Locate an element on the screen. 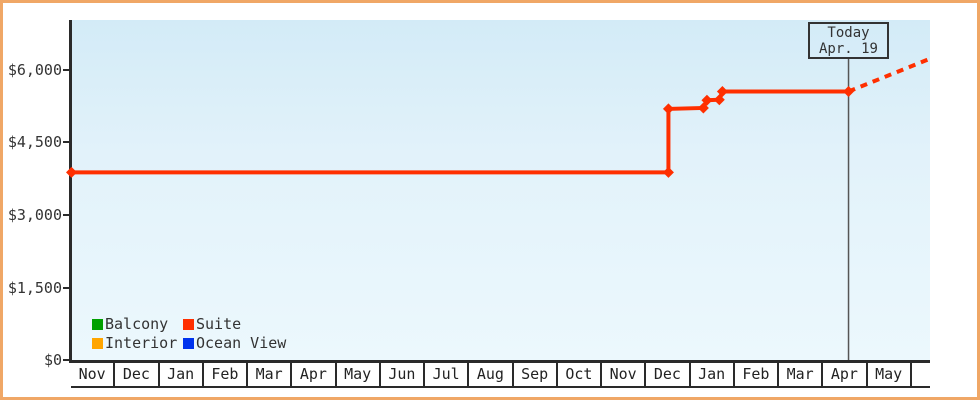 The image size is (980, 400). month-cell: Oct is located at coordinates (580, 374).